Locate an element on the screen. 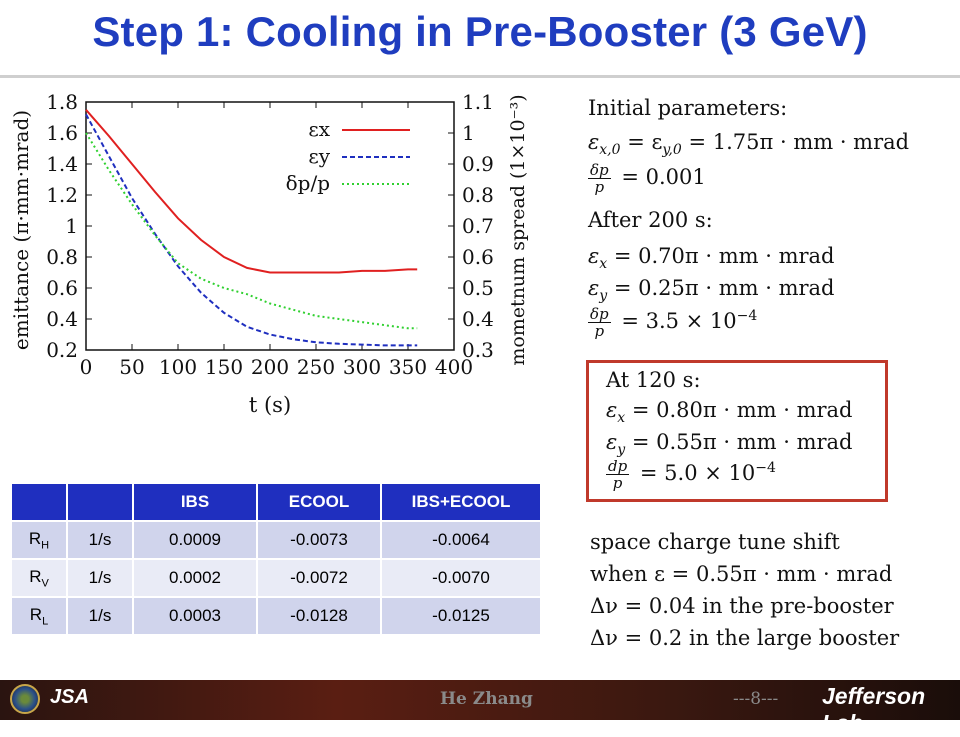  y-tick-label: 1.2 is located at coordinates (62, 195).